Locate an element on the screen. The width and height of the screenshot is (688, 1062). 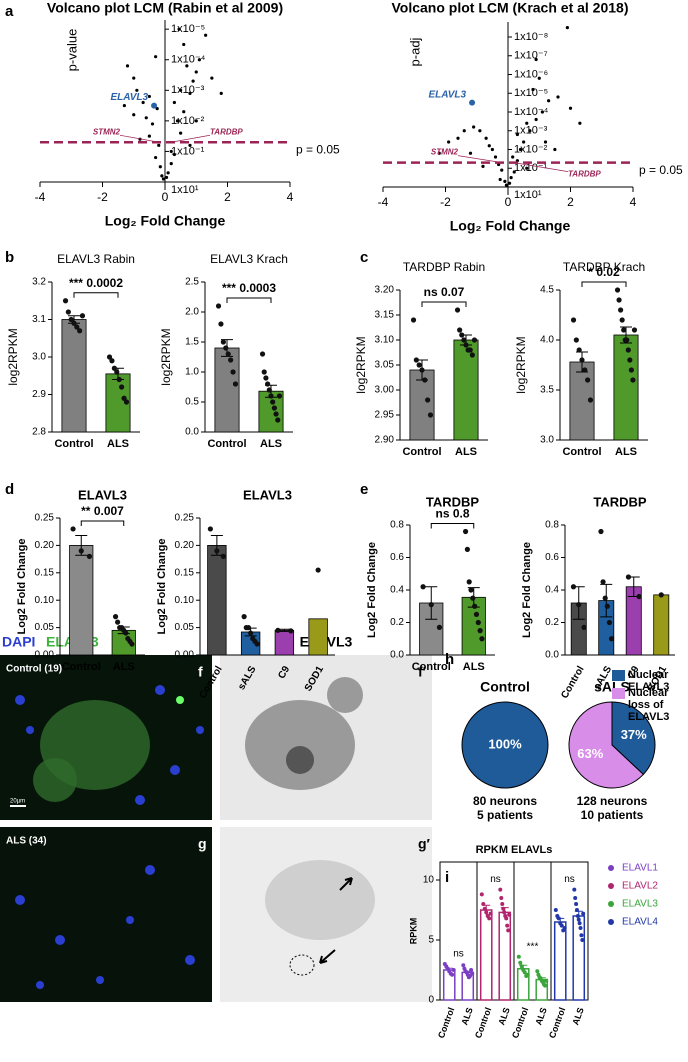
y-tick-label: 3.2 is located at coordinates (39, 282).